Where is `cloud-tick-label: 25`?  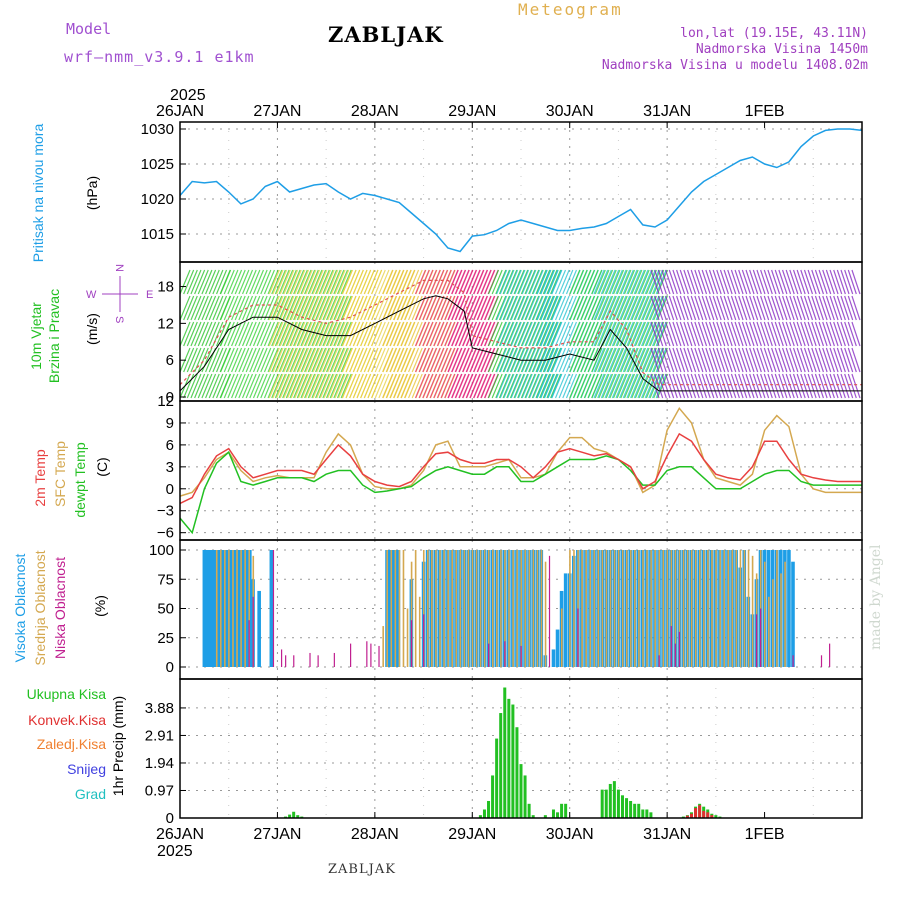 cloud-tick-label: 25 is located at coordinates (165, 638).